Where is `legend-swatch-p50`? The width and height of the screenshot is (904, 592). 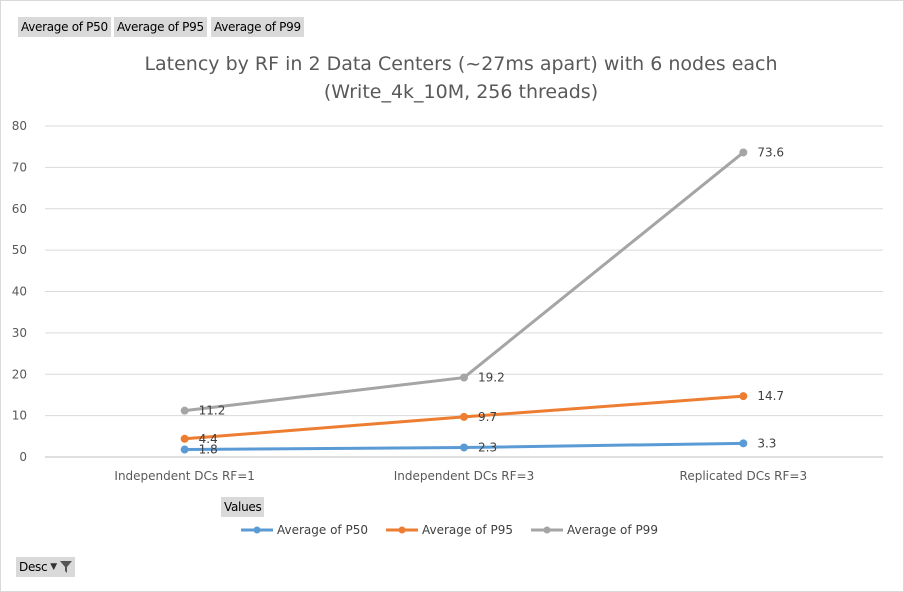
legend-swatch-p50 is located at coordinates (257, 530).